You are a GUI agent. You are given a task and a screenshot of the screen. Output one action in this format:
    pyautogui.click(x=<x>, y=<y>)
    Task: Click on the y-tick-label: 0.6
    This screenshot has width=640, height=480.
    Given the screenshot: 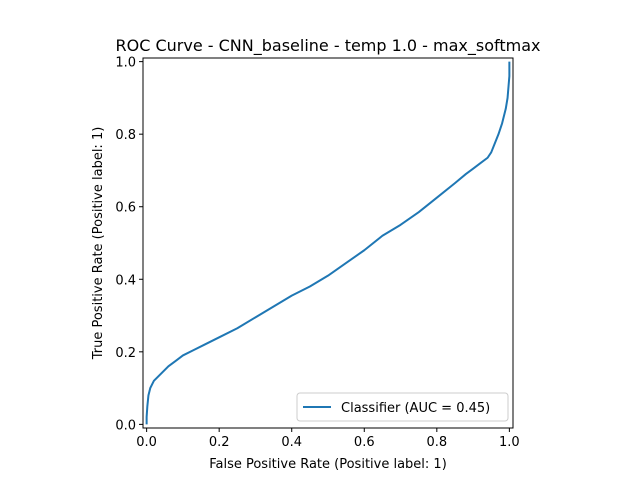 What is the action you would take?
    pyautogui.click(x=125, y=208)
    